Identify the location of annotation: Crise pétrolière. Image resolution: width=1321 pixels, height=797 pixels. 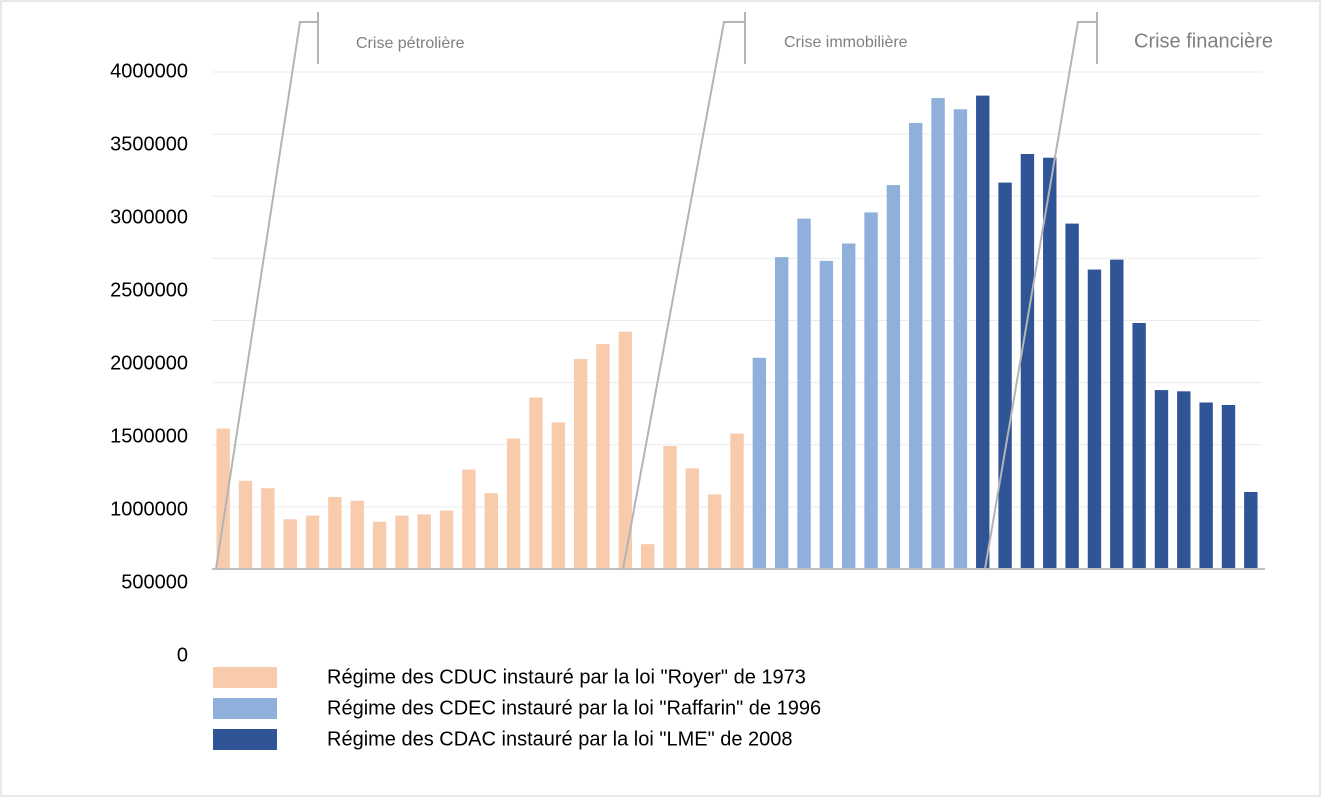
(410, 43).